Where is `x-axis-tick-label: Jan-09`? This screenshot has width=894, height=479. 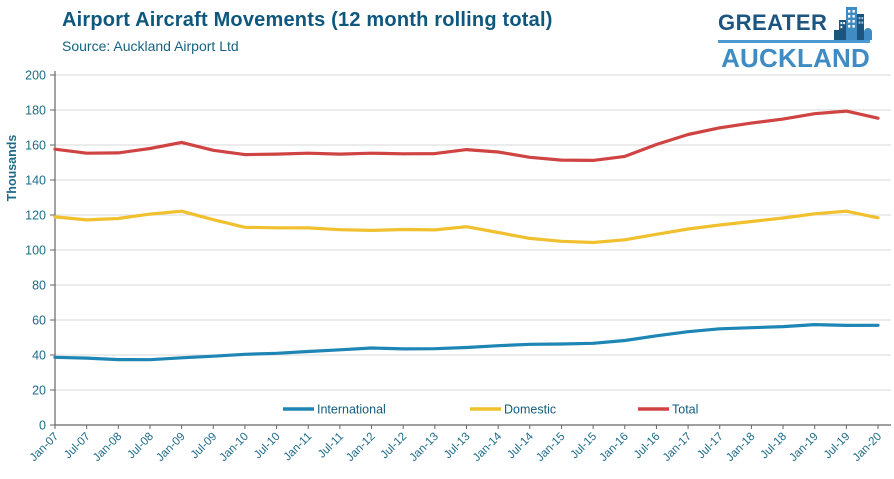 x-axis-tick-label: Jan-09 is located at coordinates (170, 447).